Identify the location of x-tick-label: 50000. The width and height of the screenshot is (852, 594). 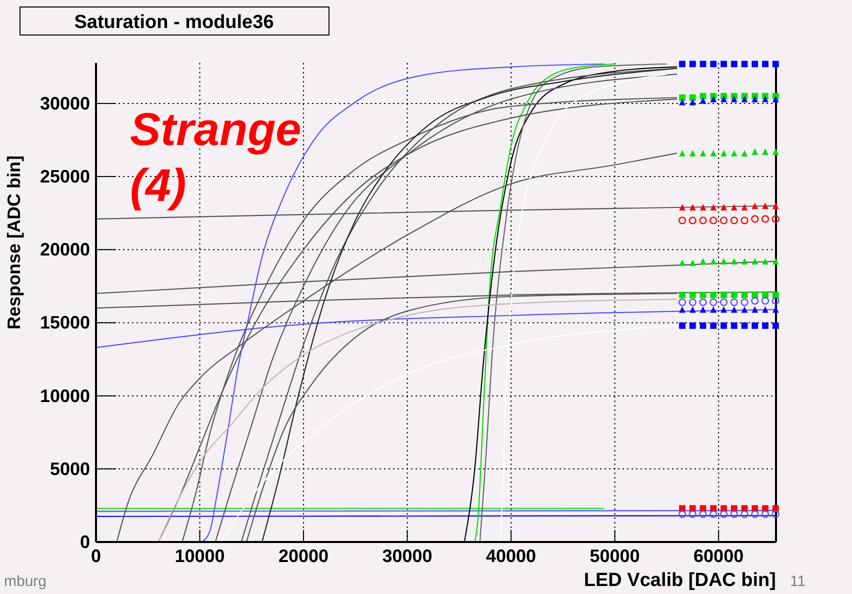
(615, 556).